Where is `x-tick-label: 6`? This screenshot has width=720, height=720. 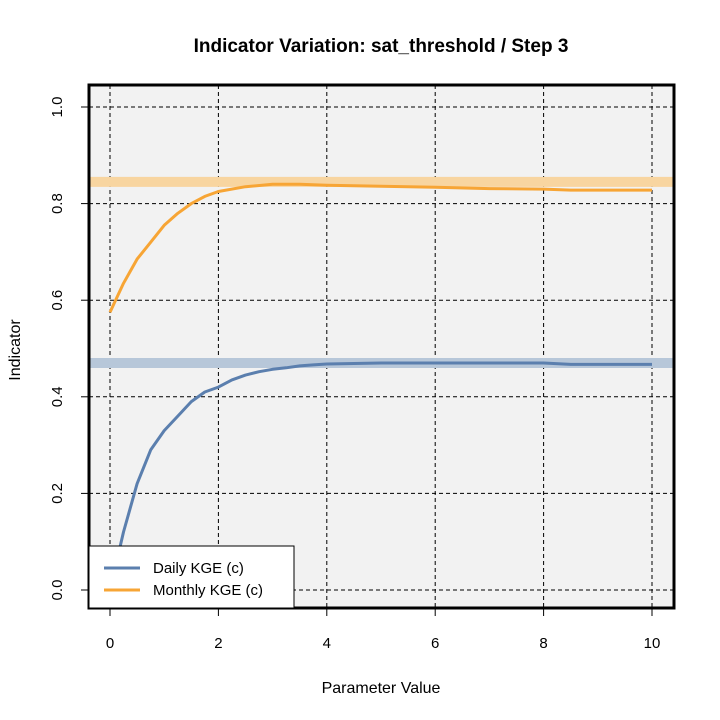 x-tick-label: 6 is located at coordinates (435, 643).